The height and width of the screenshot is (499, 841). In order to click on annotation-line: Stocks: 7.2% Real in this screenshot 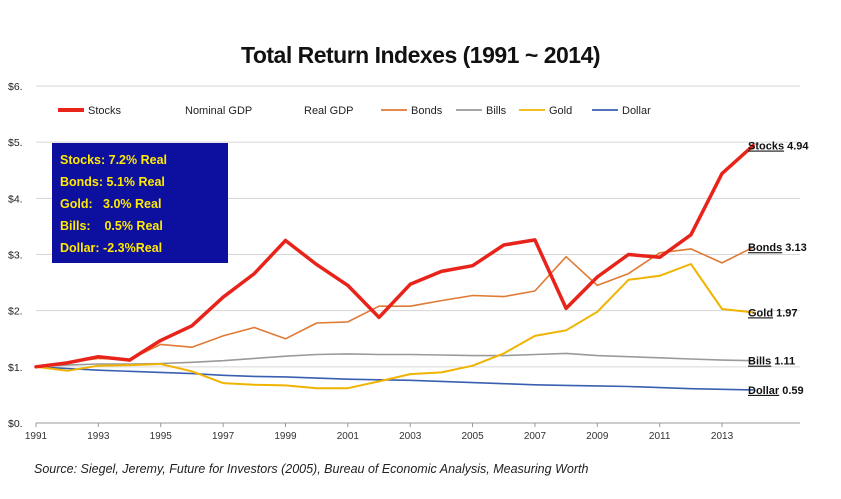, I will do `click(113, 160)`.